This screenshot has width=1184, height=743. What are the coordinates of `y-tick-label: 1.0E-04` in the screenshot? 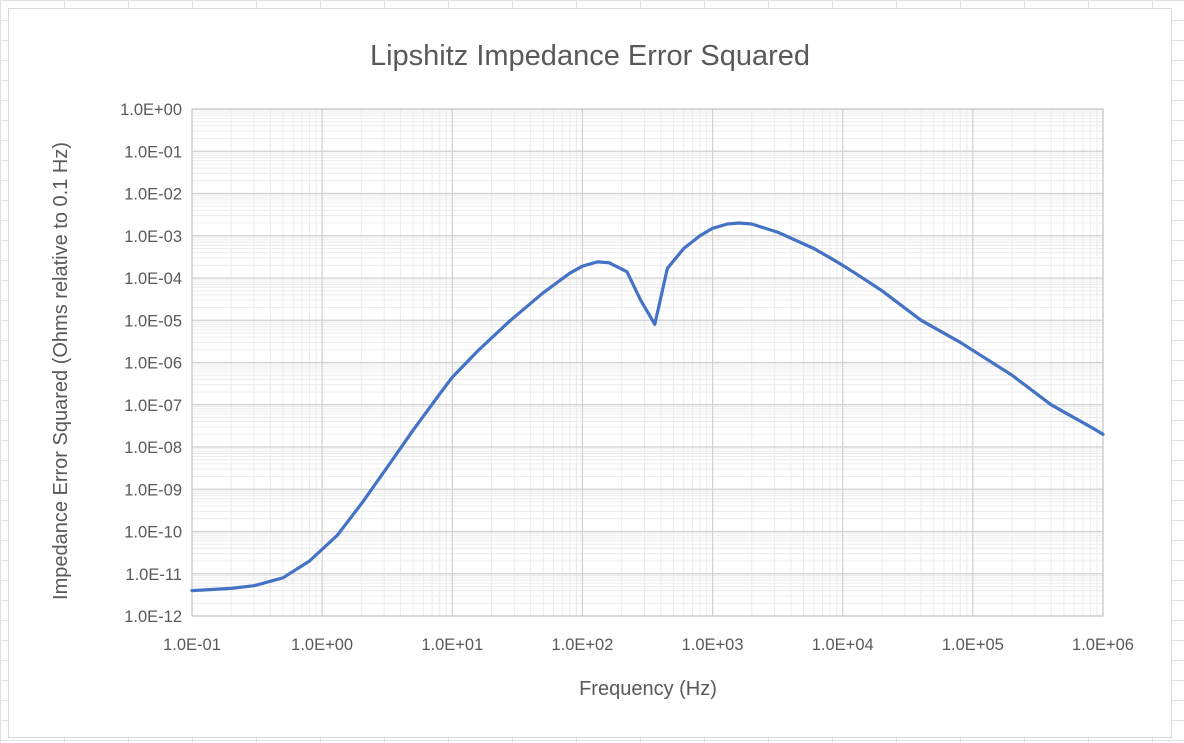 It's located at (153, 279).